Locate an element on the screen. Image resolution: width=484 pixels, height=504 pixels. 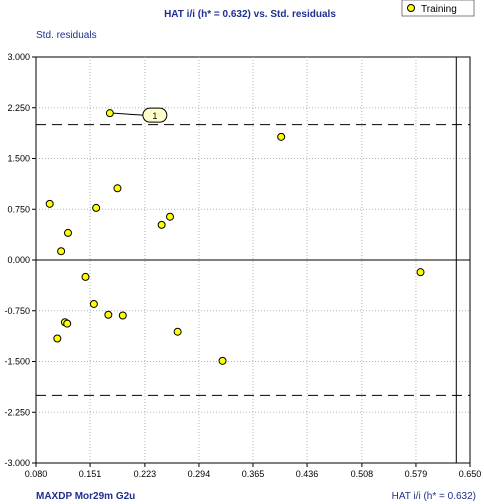
y-tick-label: -0.750 is located at coordinates (17, 311).